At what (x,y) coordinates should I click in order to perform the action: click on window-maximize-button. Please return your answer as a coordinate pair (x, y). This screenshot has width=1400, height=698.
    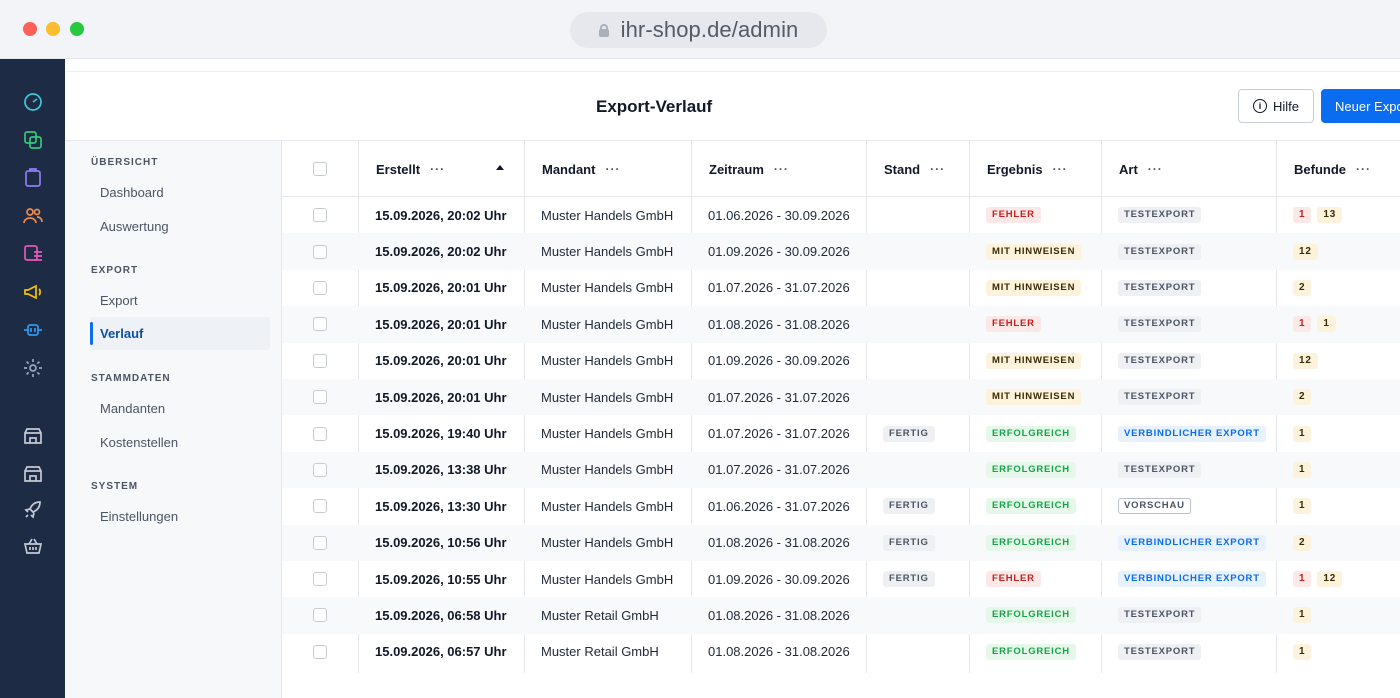
    Looking at the image, I should click on (77, 29).